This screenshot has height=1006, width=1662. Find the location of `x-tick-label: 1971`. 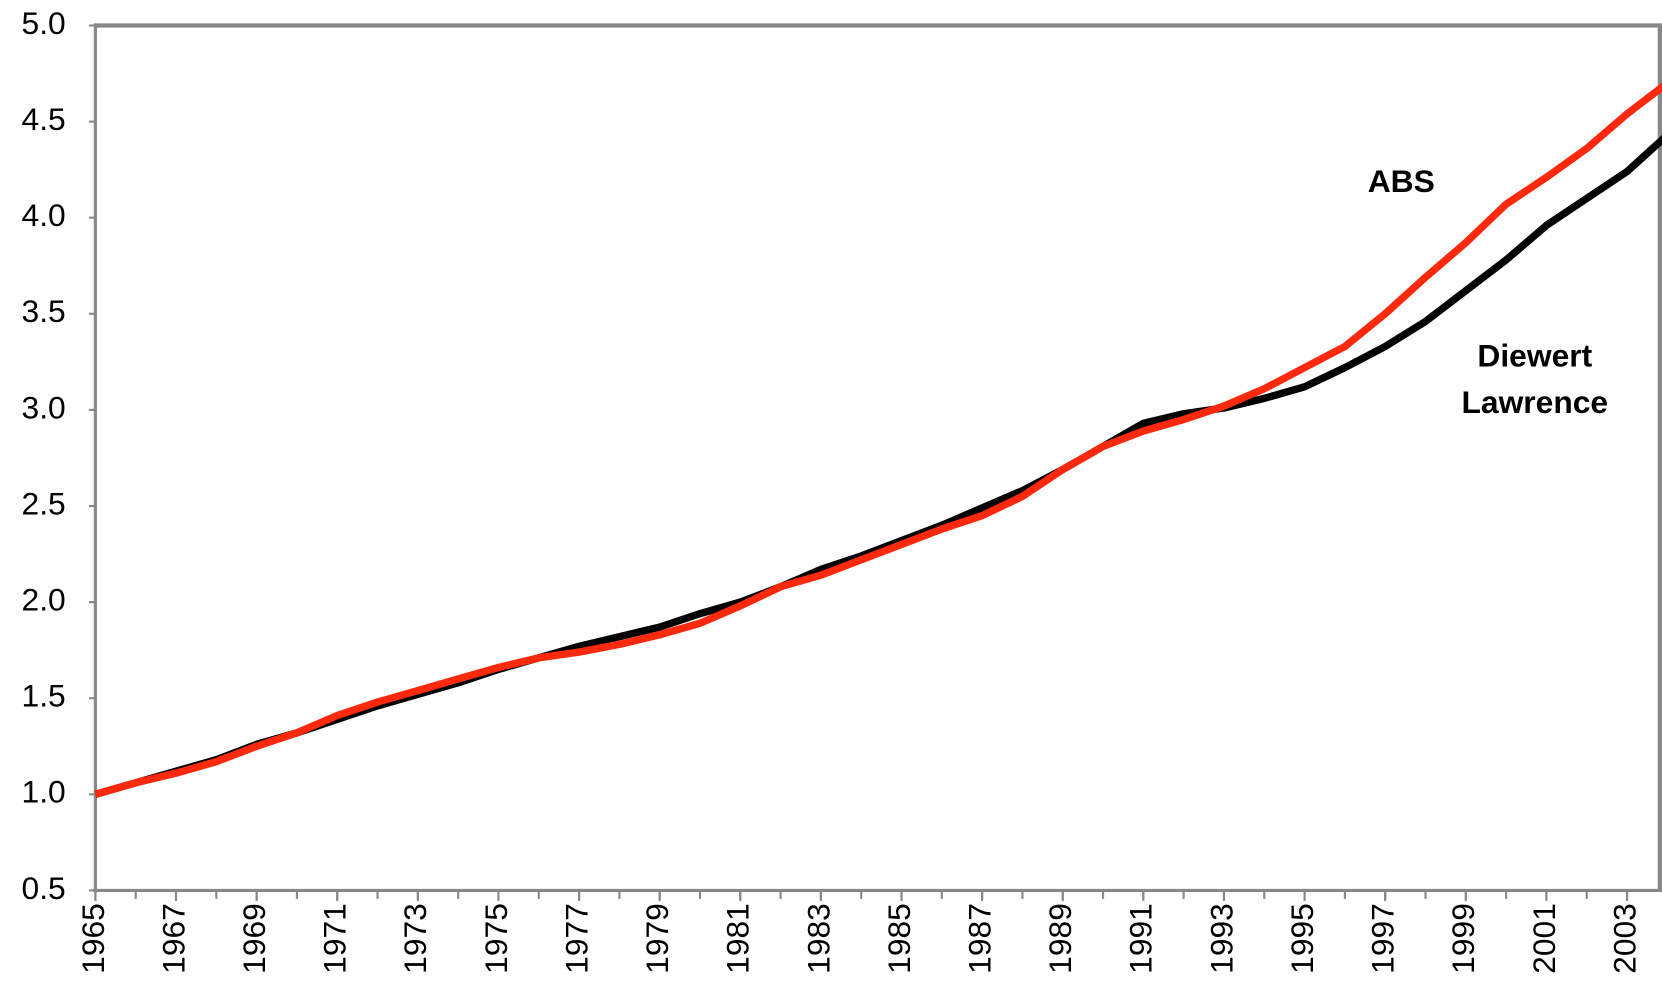

x-tick-label: 1971 is located at coordinates (335, 938).